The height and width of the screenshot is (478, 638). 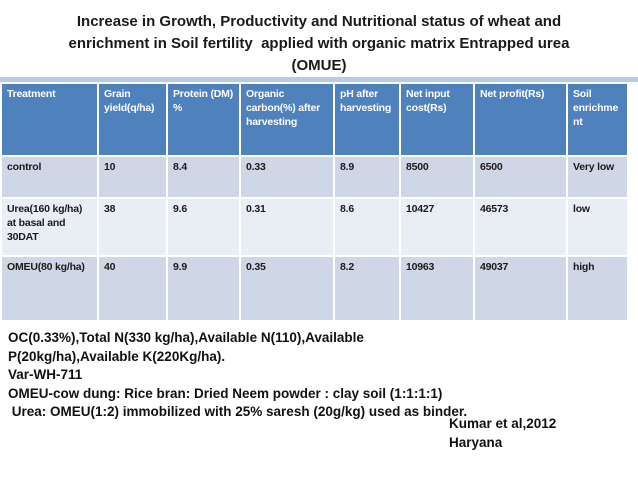 I want to click on column-header-net-profit: Net profit(Rs), so click(x=520, y=119).